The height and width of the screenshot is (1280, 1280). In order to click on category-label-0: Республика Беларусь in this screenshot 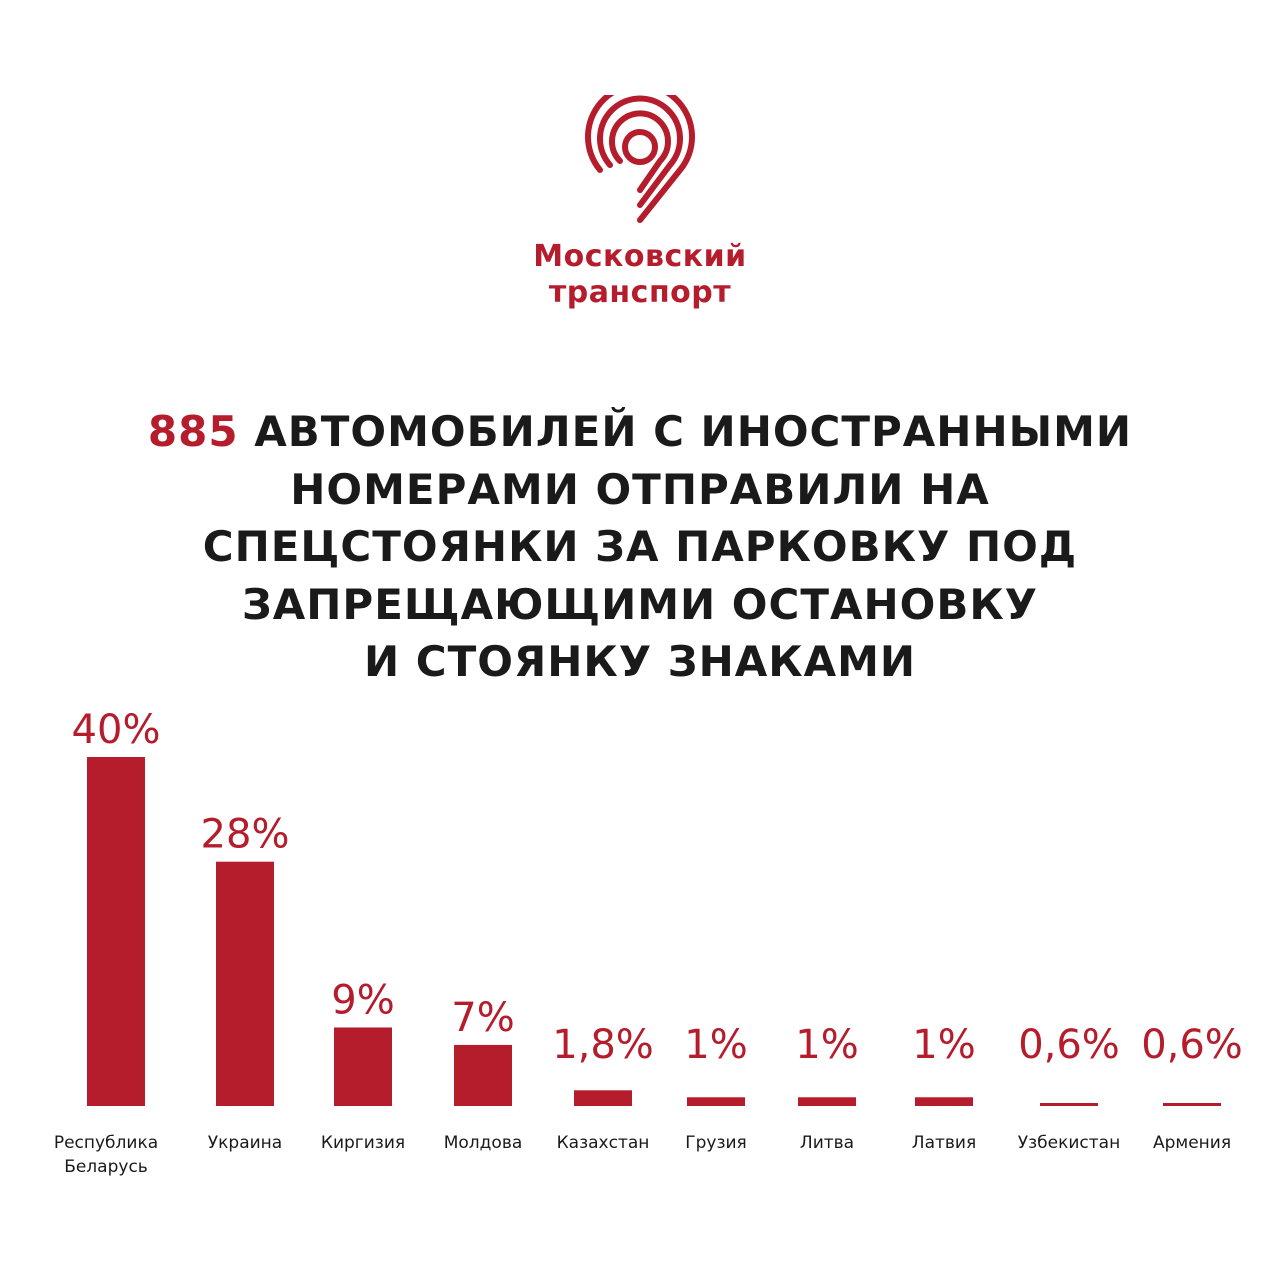, I will do `click(106, 1155)`.